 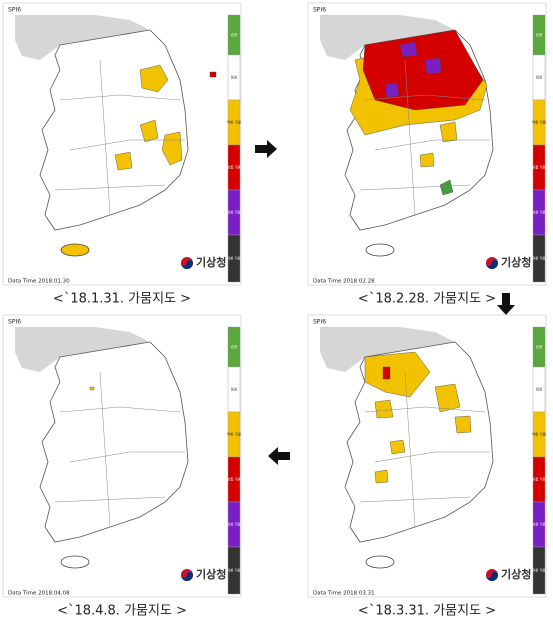 What do you see at coordinates (279, 456) in the screenshot?
I see `arrow-left` at bounding box center [279, 456].